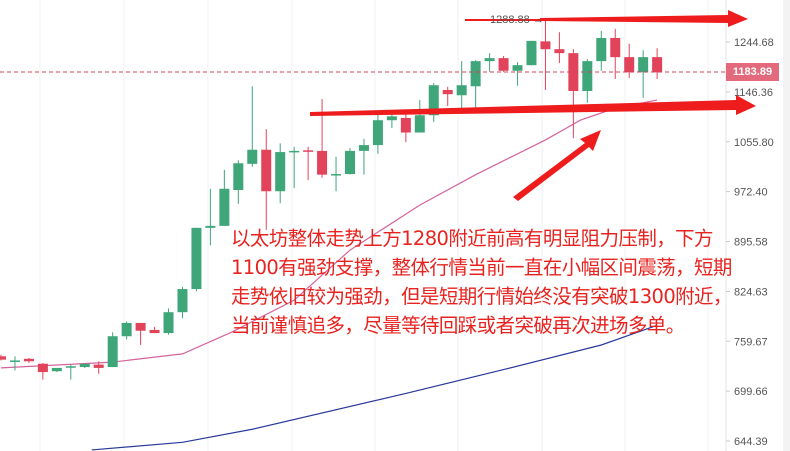 The height and width of the screenshot is (451, 790). I want to click on y-tick-label: 1055.80, so click(754, 143).